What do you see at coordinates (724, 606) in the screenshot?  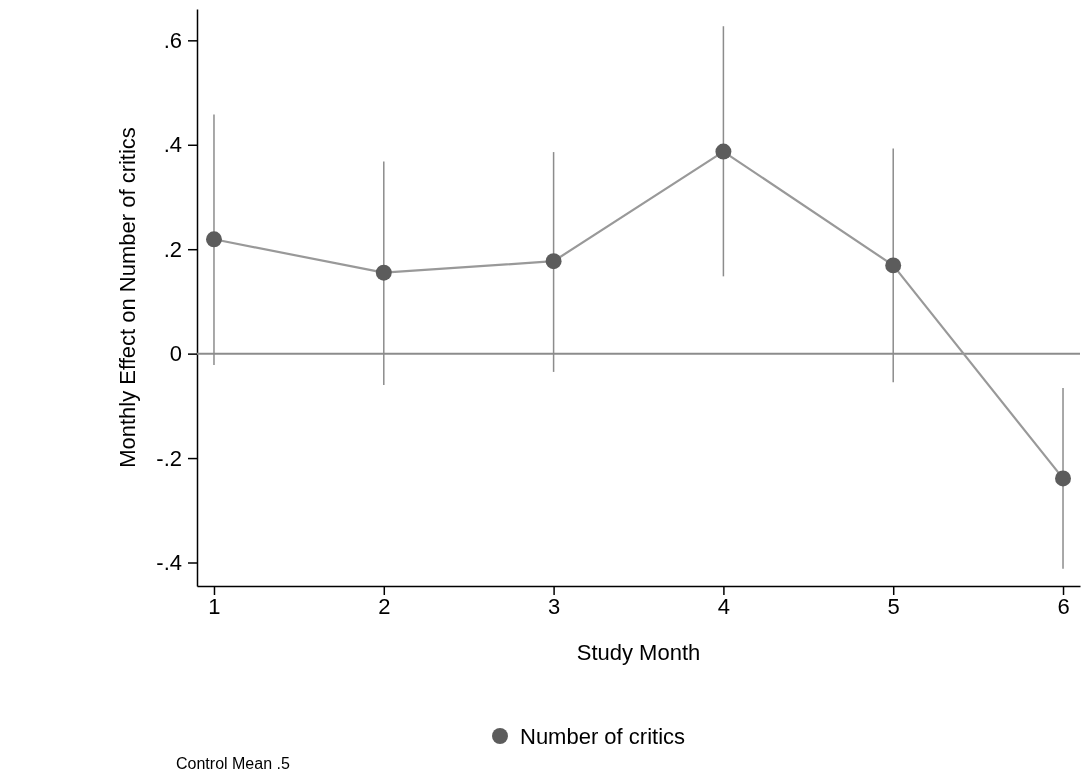 I see `x-tick-label: 4` at bounding box center [724, 606].